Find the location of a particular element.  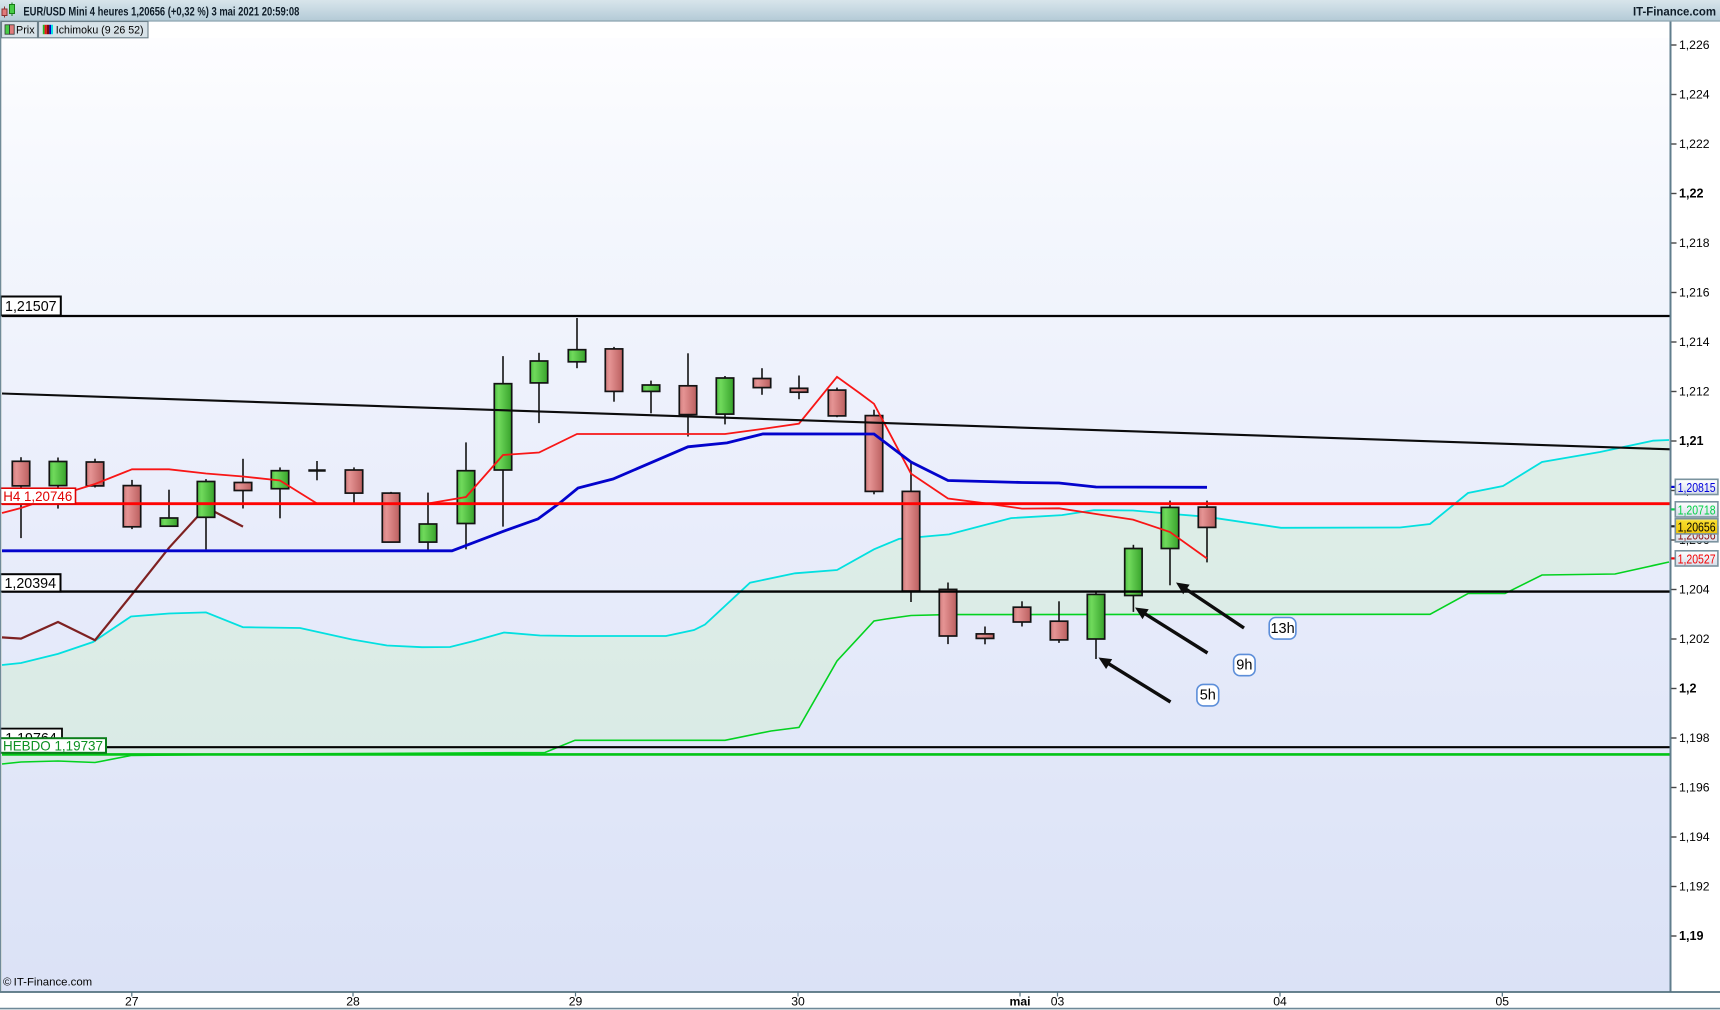

svg-text: 28 is located at coordinates (353, 1002).